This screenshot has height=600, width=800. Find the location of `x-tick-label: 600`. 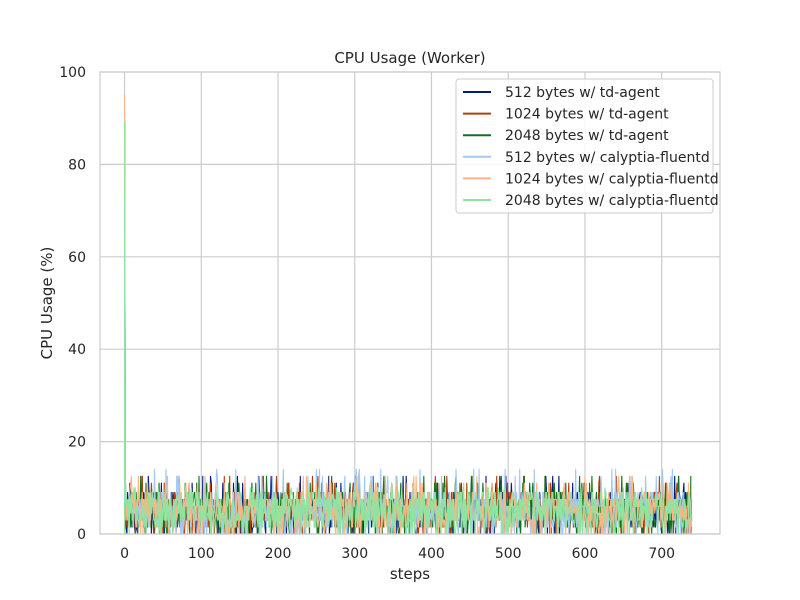

x-tick-label: 600 is located at coordinates (585, 554).